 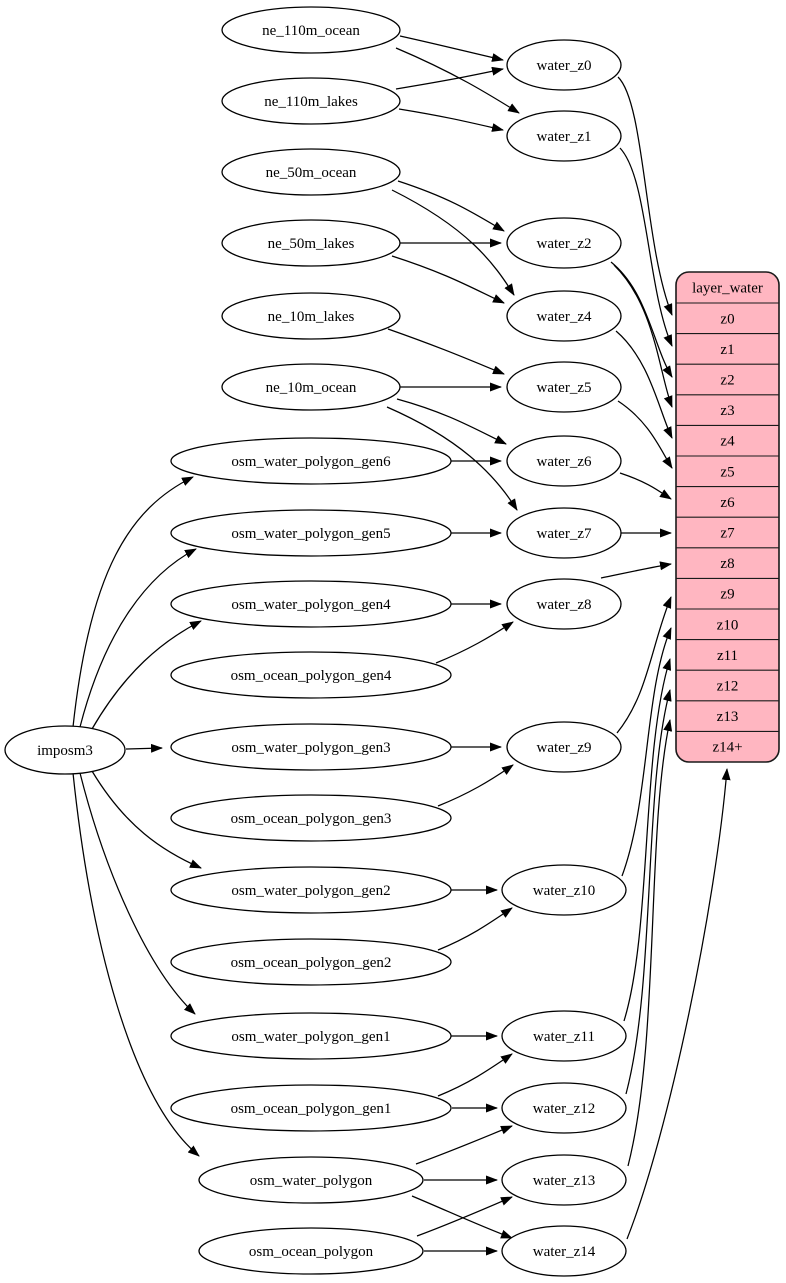 I want to click on edge-ne-110m-lakes-to-water-z0, so click(x=449, y=78).